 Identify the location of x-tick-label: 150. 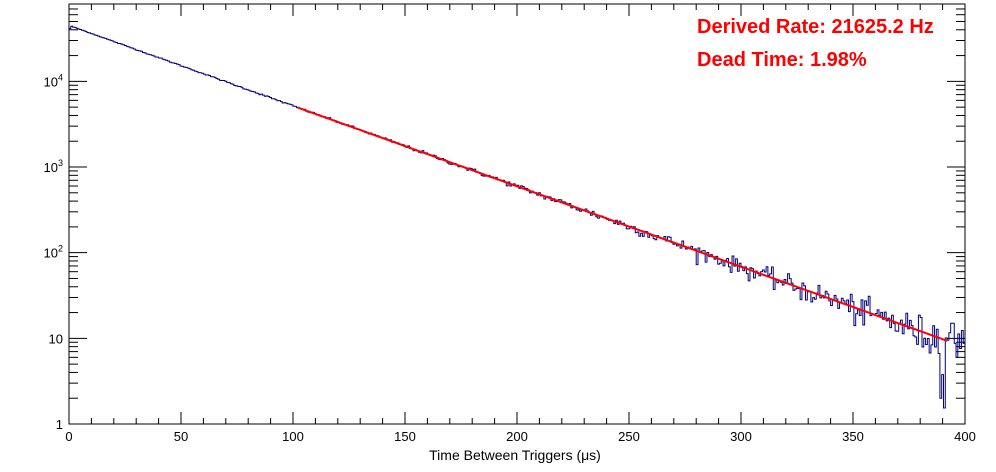
(405, 436).